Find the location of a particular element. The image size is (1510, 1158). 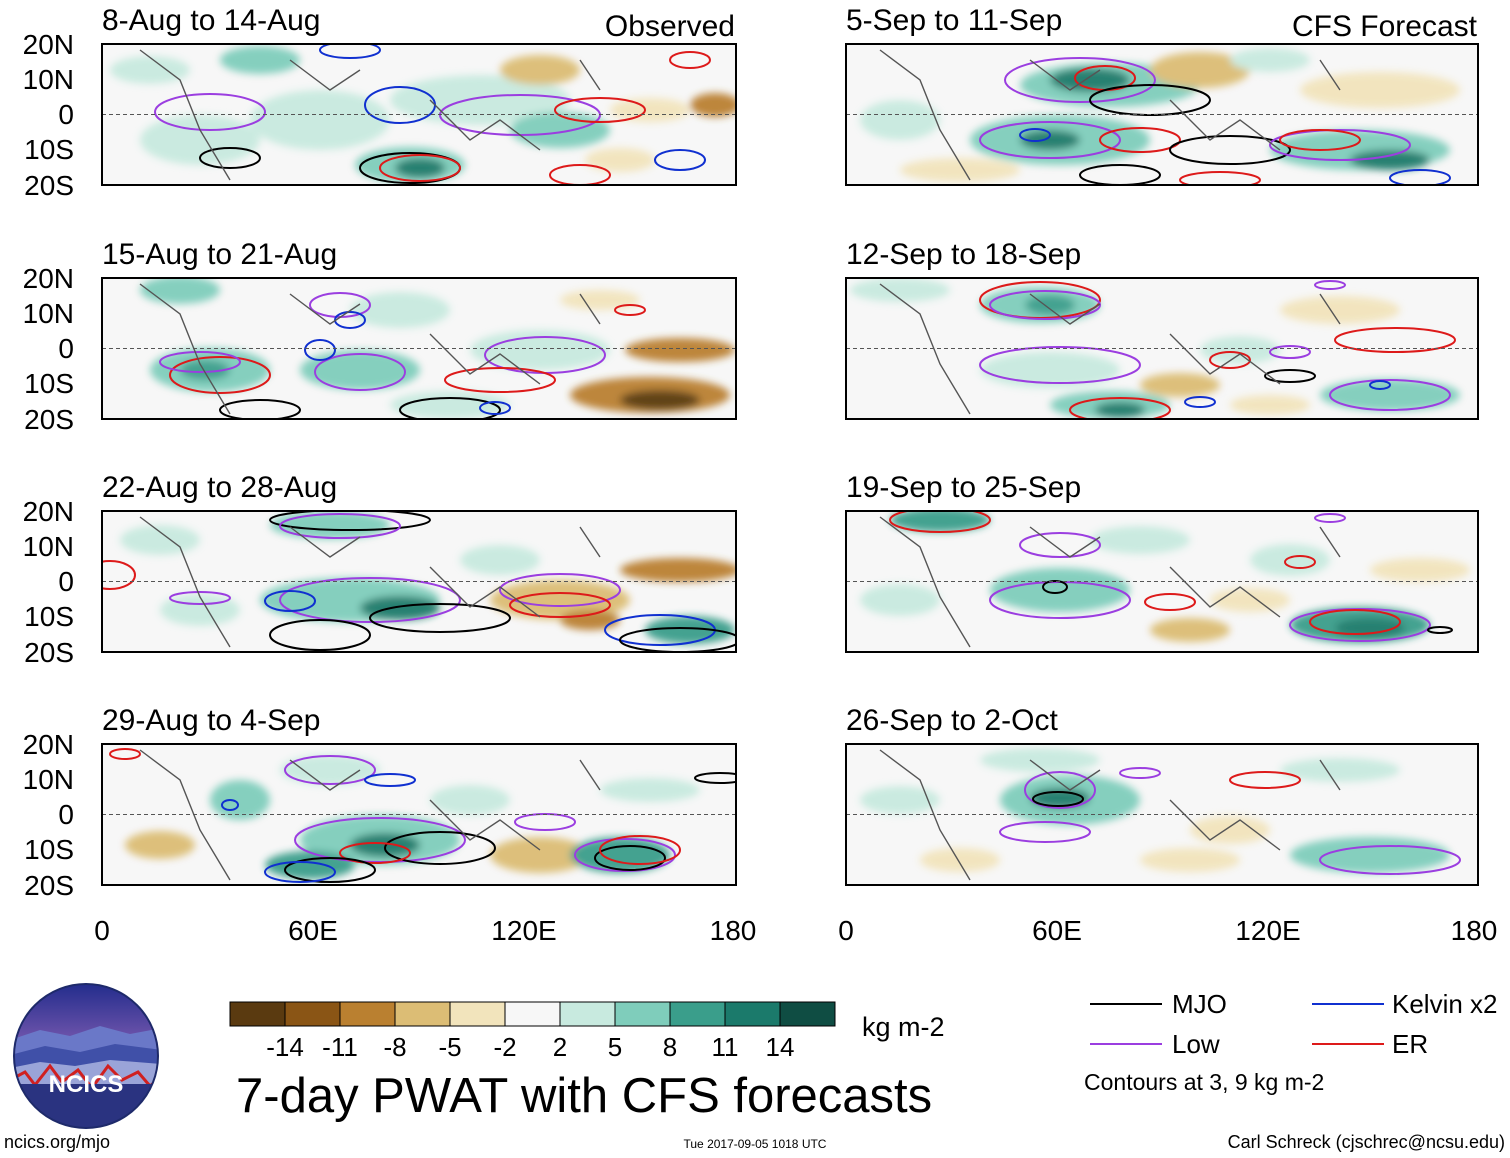

colorbar: -14 -11 -8 -5 -2 2 5 8 11 14 kg m-2 is located at coordinates (587, 1031).